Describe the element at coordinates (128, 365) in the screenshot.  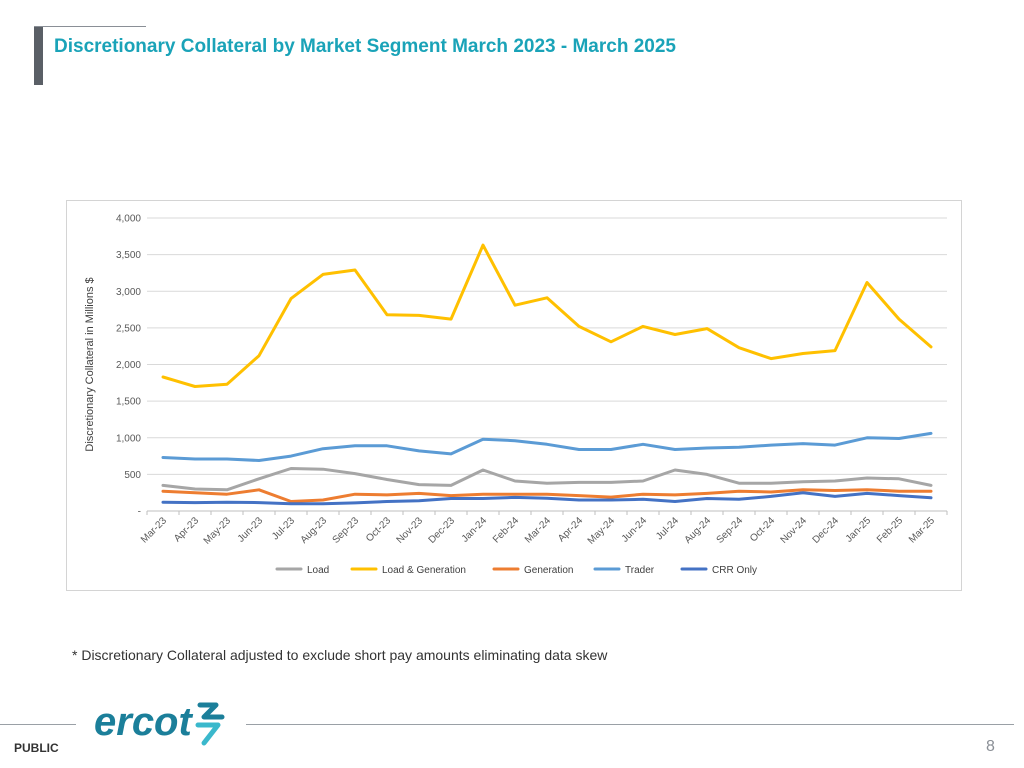
I see `y-tick-label: 2,000` at that location.